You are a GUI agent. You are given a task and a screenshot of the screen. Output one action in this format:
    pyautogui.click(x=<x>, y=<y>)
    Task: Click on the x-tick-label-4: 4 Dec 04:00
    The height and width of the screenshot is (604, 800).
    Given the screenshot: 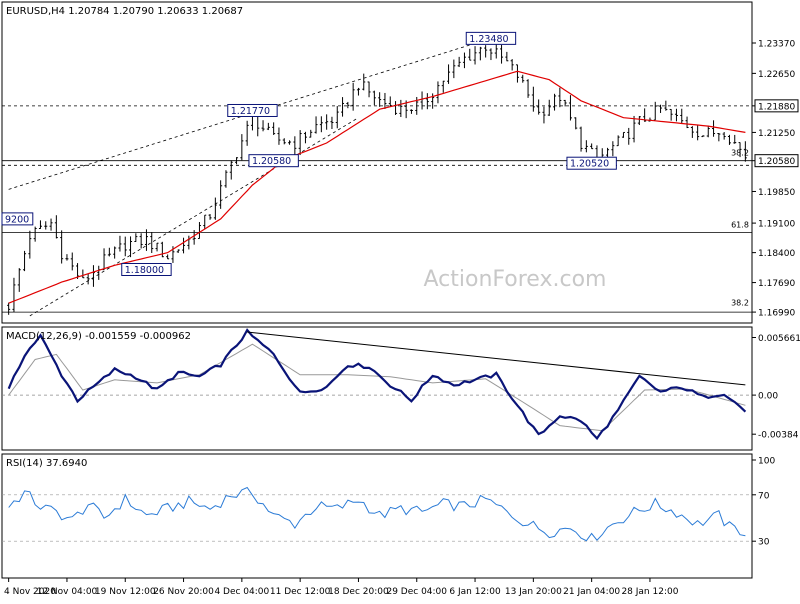 What is the action you would take?
    pyautogui.click(x=241, y=592)
    